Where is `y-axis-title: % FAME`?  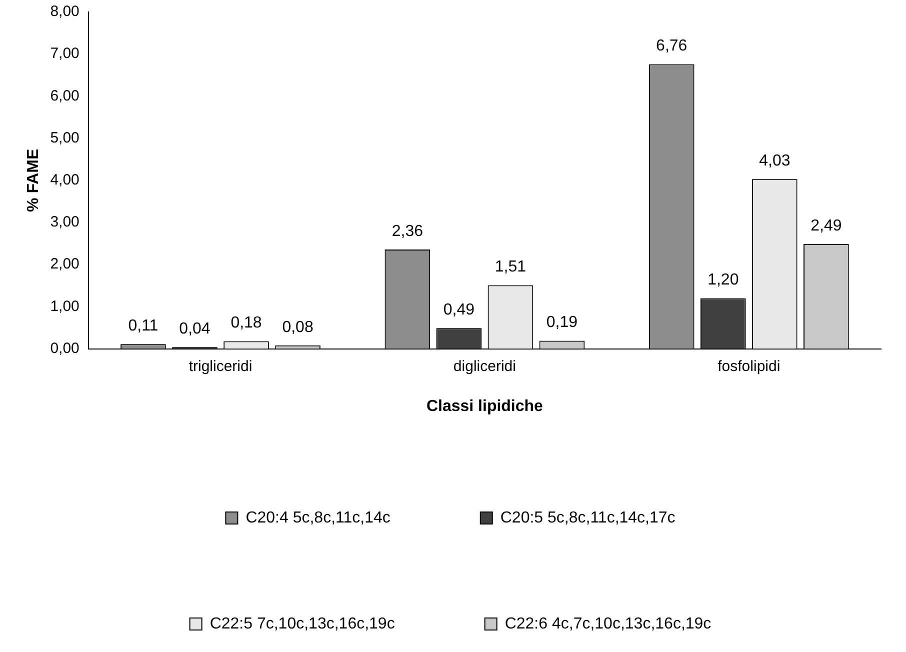
y-axis-title: % FAME is located at coordinates (33, 180).